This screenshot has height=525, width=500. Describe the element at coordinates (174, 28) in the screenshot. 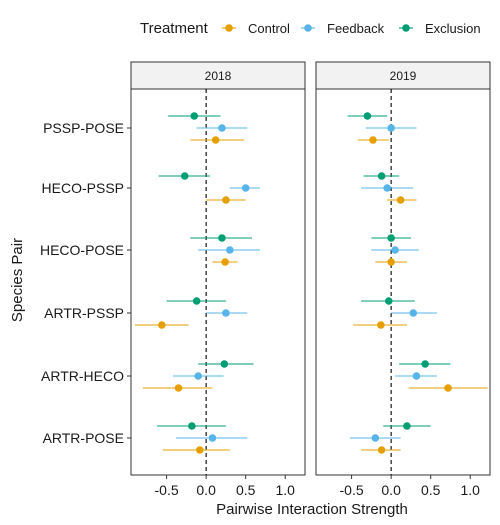

I see `legend-title: Treatment` at that location.